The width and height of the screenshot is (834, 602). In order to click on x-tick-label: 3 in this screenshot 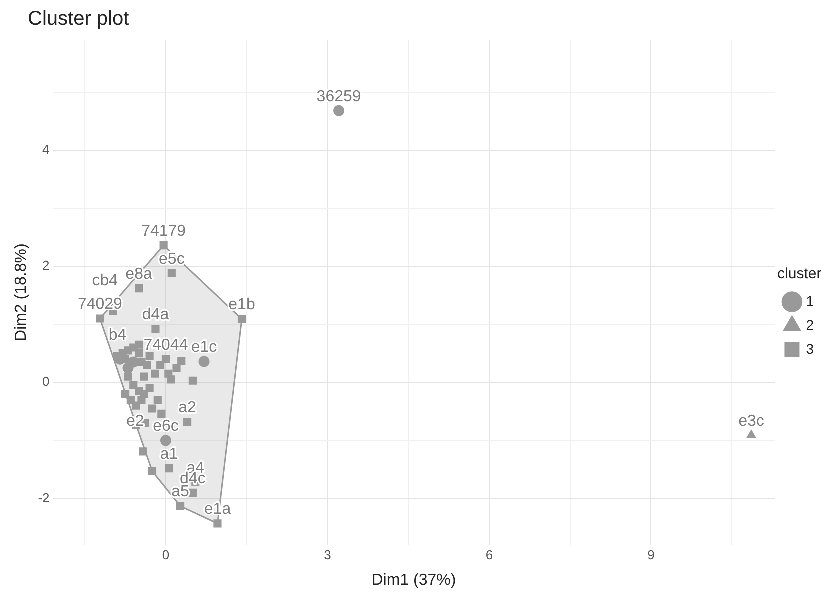, I will do `click(328, 555)`.